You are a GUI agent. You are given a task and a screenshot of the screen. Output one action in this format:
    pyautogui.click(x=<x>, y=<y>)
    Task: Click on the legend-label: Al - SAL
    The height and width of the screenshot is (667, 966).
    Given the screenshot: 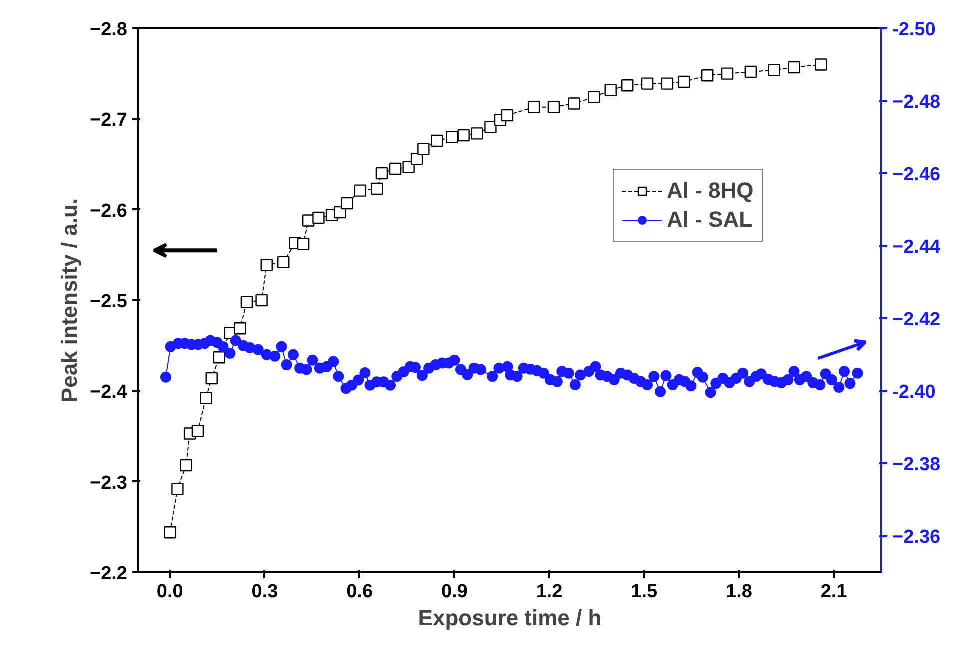 What is the action you would take?
    pyautogui.click(x=710, y=220)
    